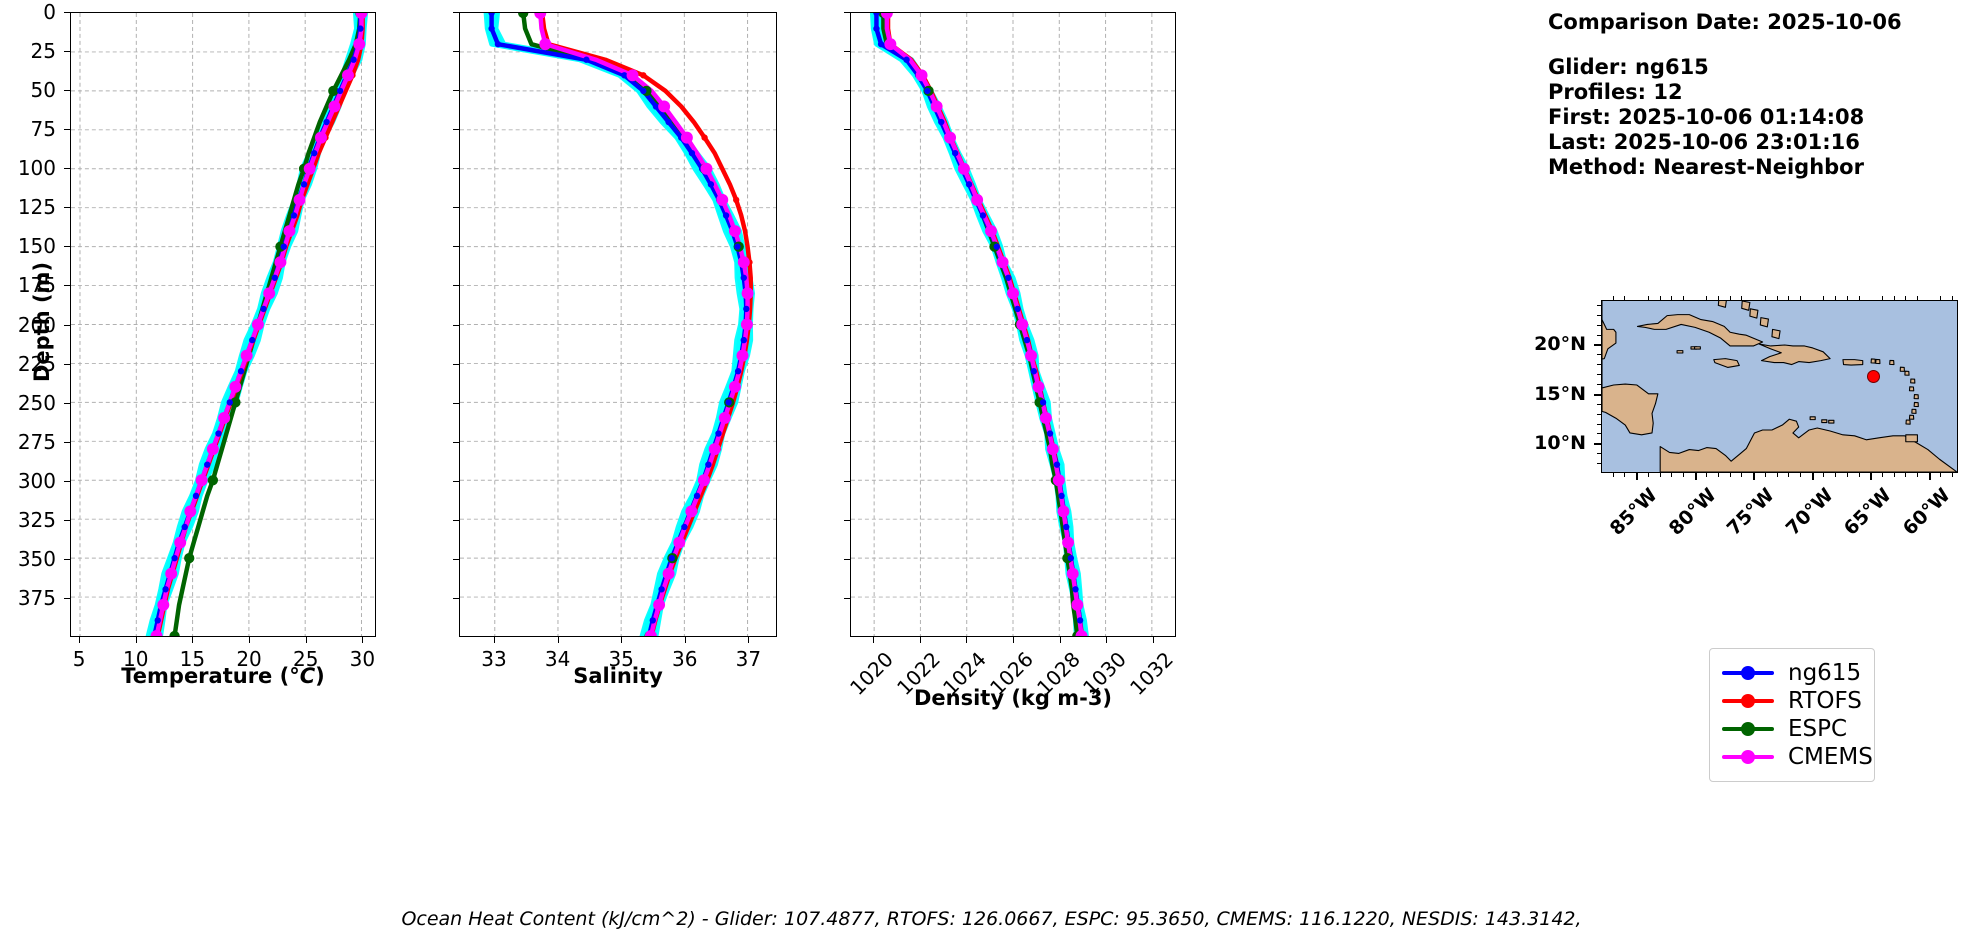 This screenshot has width=1983, height=934. What do you see at coordinates (192, 659) in the screenshot?
I see `x-tick-label: 15` at bounding box center [192, 659].